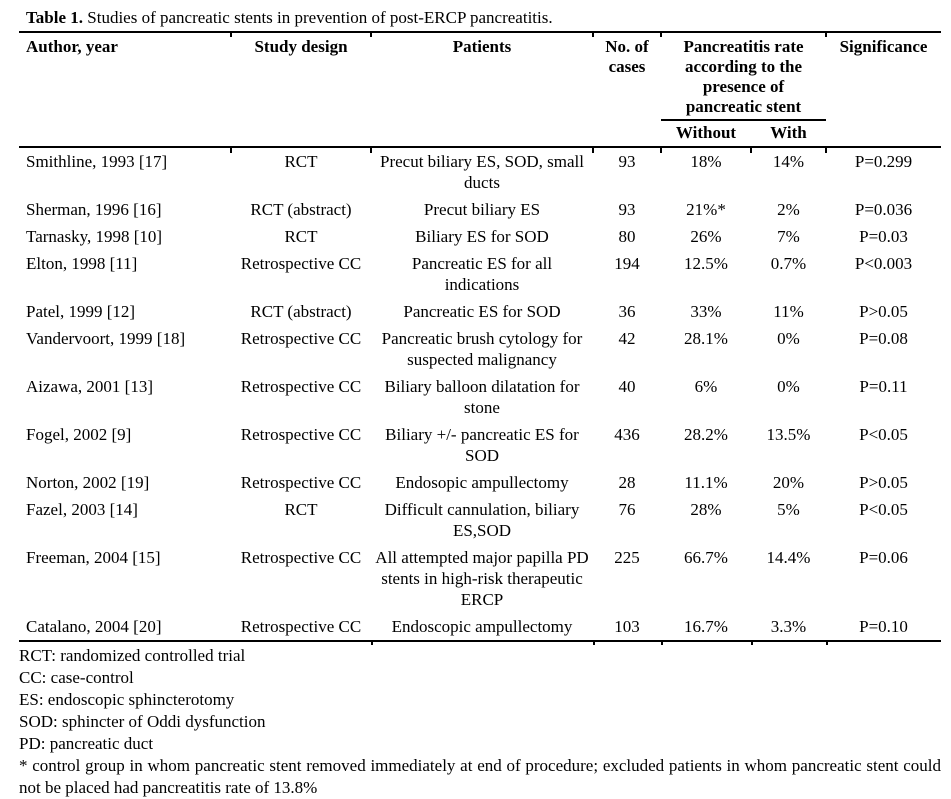 The image size is (951, 799). What do you see at coordinates (706, 338) in the screenshot?
I see `cell-rate-without: 28.1%` at bounding box center [706, 338].